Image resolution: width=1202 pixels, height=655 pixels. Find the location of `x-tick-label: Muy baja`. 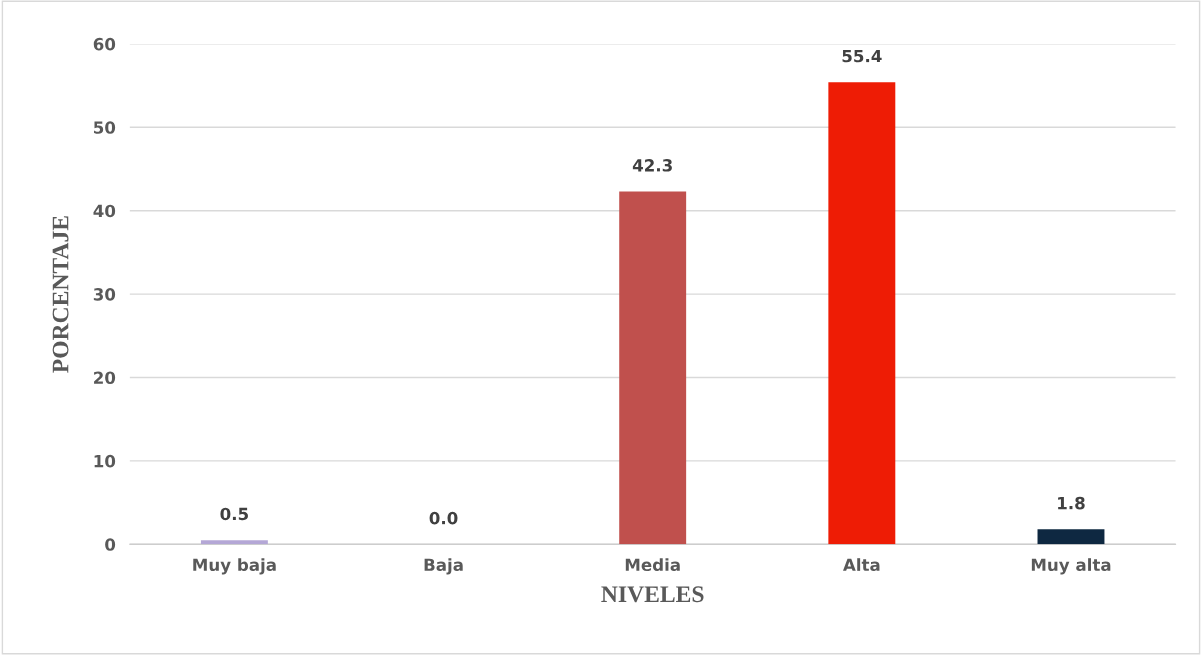

x-tick-label: Muy baja is located at coordinates (234, 566).